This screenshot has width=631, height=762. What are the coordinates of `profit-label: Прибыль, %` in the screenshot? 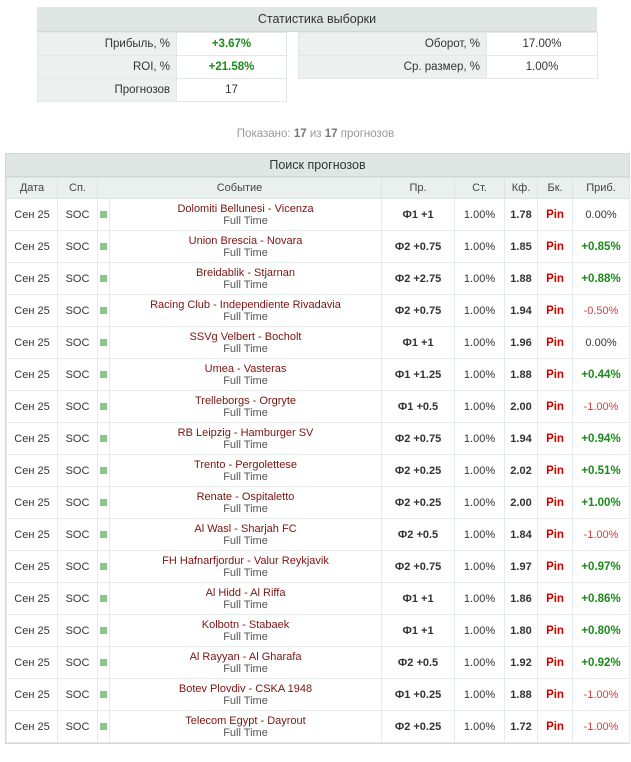 It's located at (107, 44).